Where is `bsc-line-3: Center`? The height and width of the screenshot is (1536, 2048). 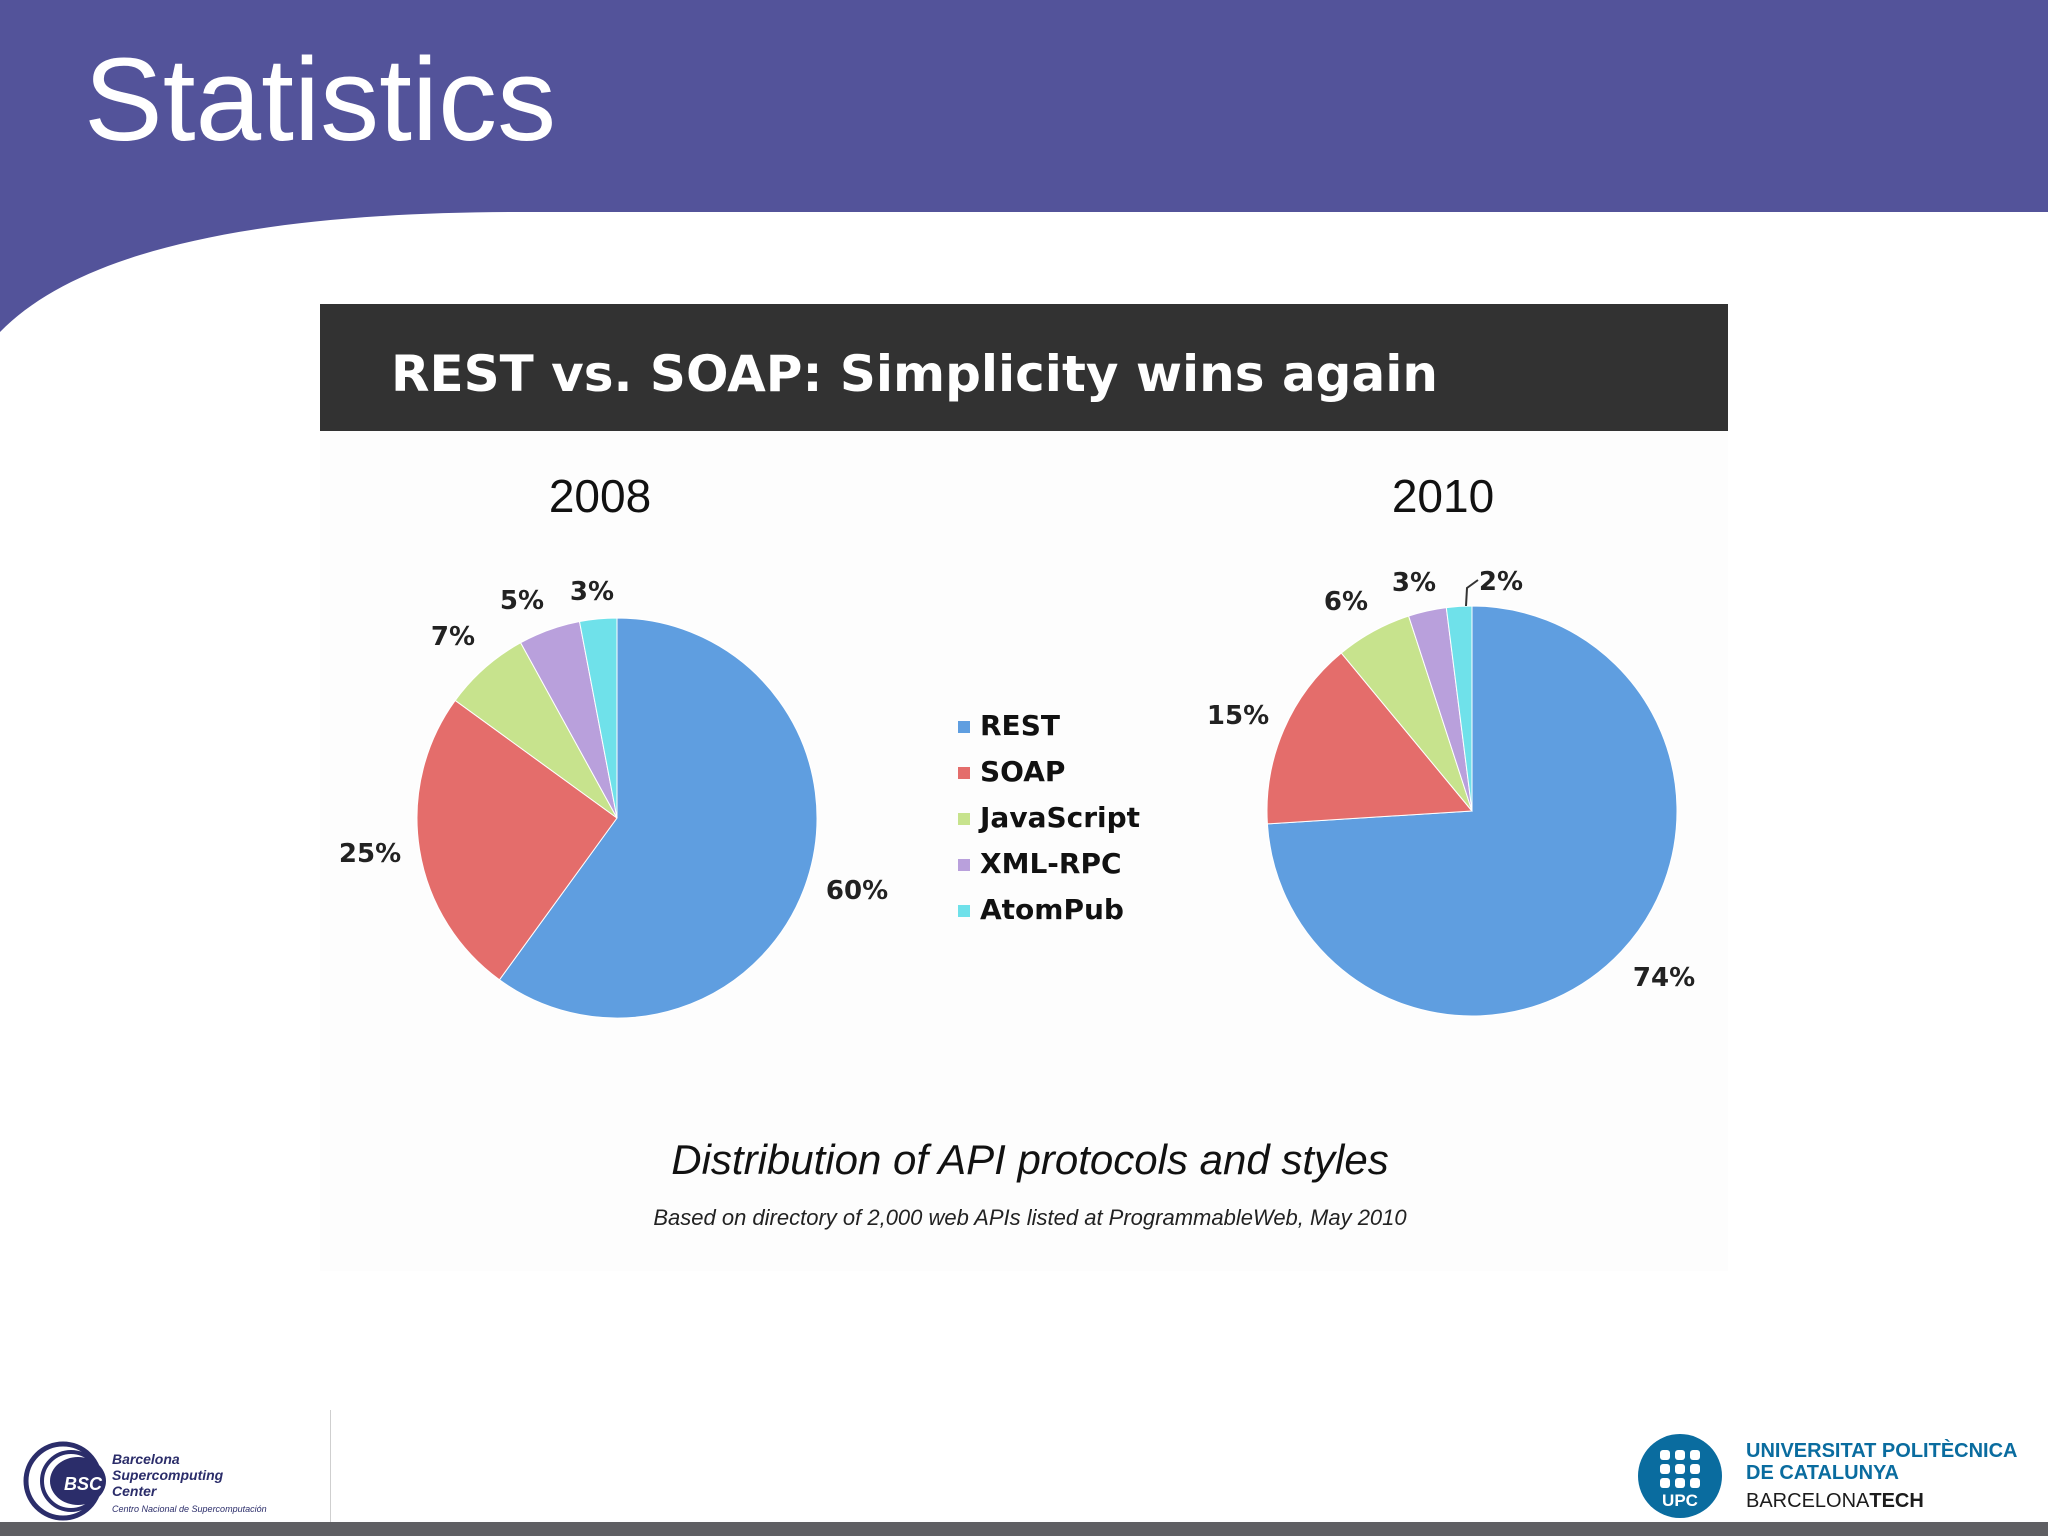 bsc-line-3: Center is located at coordinates (134, 1491).